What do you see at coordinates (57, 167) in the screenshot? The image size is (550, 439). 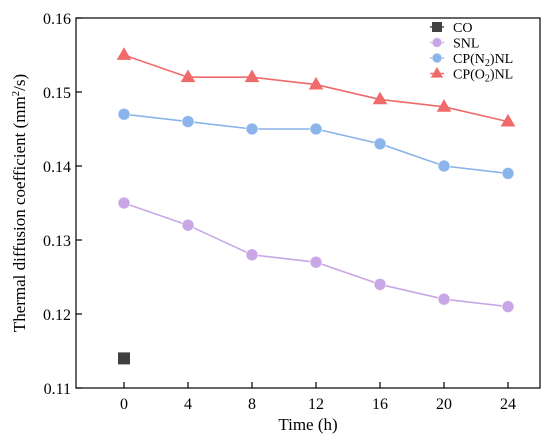 I see `y-tick-label: 0.14` at bounding box center [57, 167].